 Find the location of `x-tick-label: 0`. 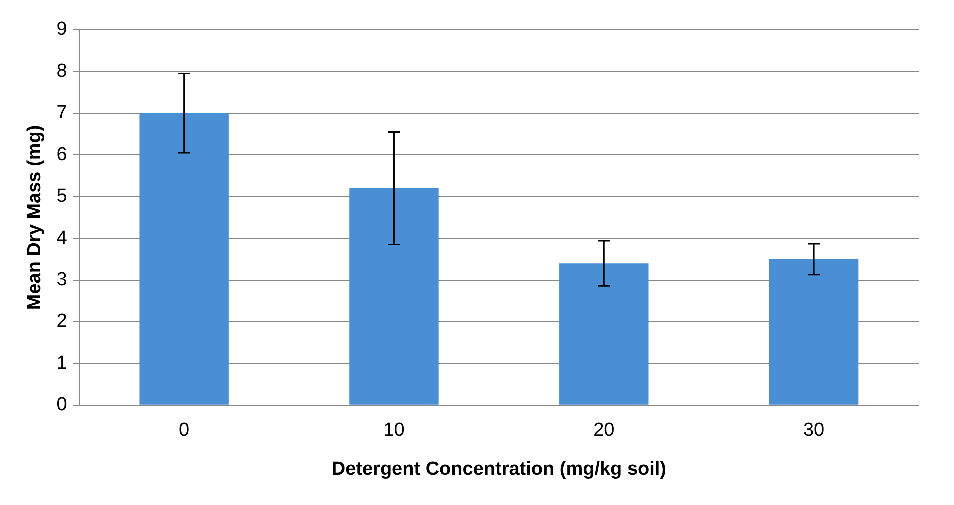

x-tick-label: 0 is located at coordinates (184, 431).